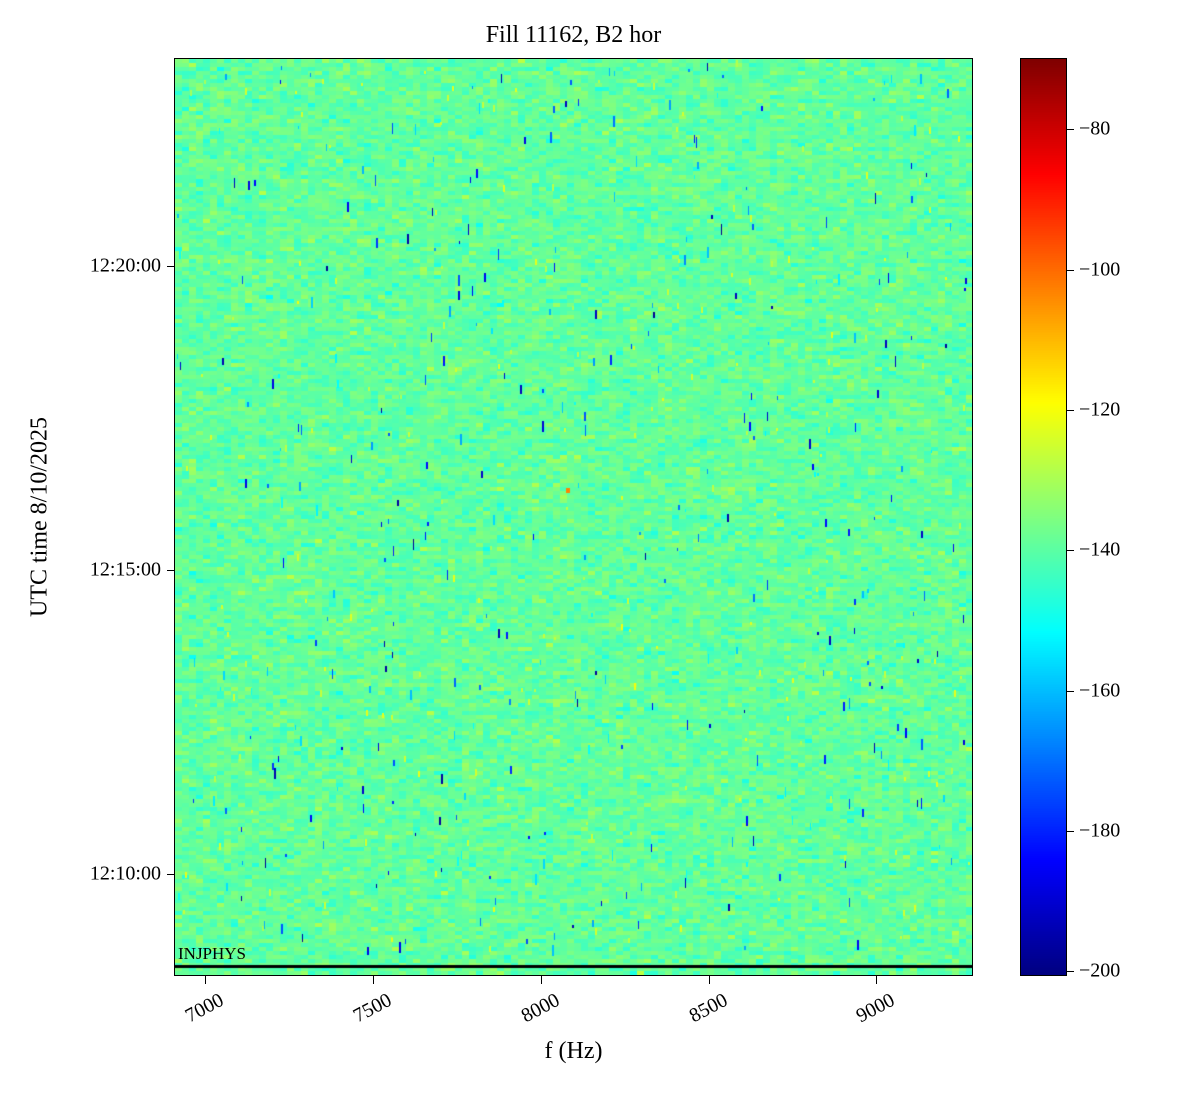 Image resolution: width=1200 pixels, height=1100 pixels. I want to click on colorbar-tick-label: −140, so click(1100, 549).